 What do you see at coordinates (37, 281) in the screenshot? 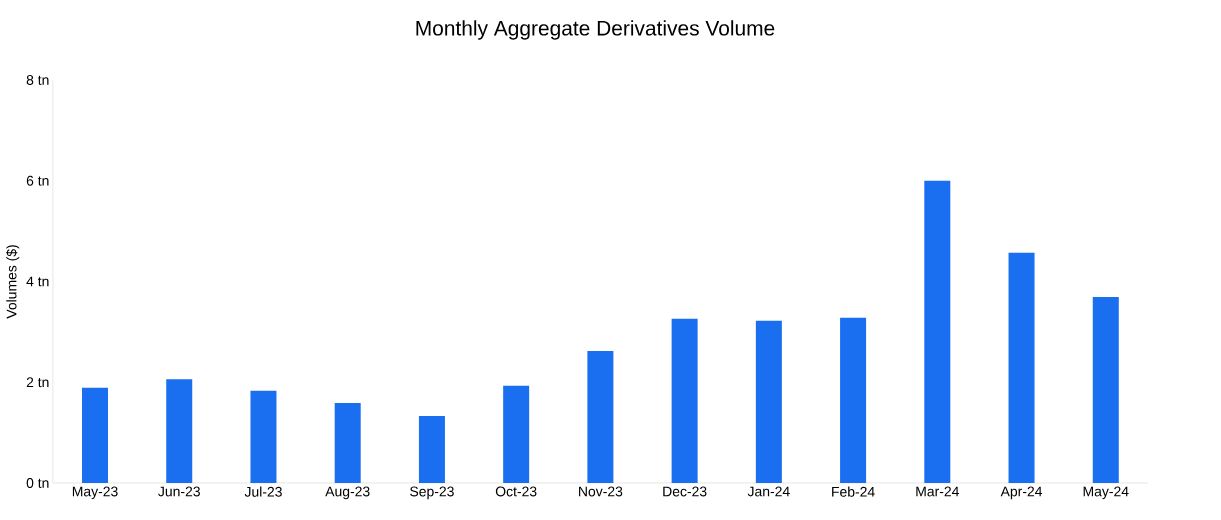
I see `y-tick-label: 4 tn` at bounding box center [37, 281].